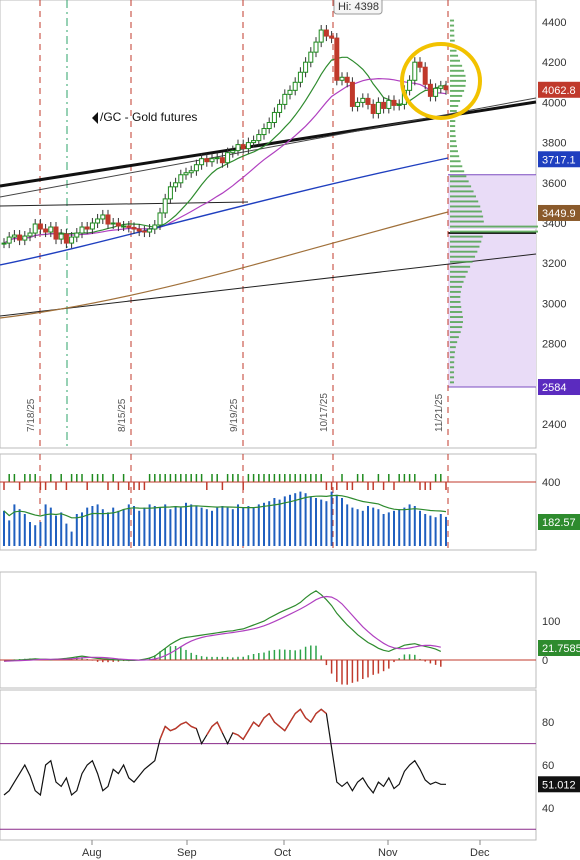  Describe the element at coordinates (548, 723) in the screenshot. I see `rsi-tick-label: 80` at that location.